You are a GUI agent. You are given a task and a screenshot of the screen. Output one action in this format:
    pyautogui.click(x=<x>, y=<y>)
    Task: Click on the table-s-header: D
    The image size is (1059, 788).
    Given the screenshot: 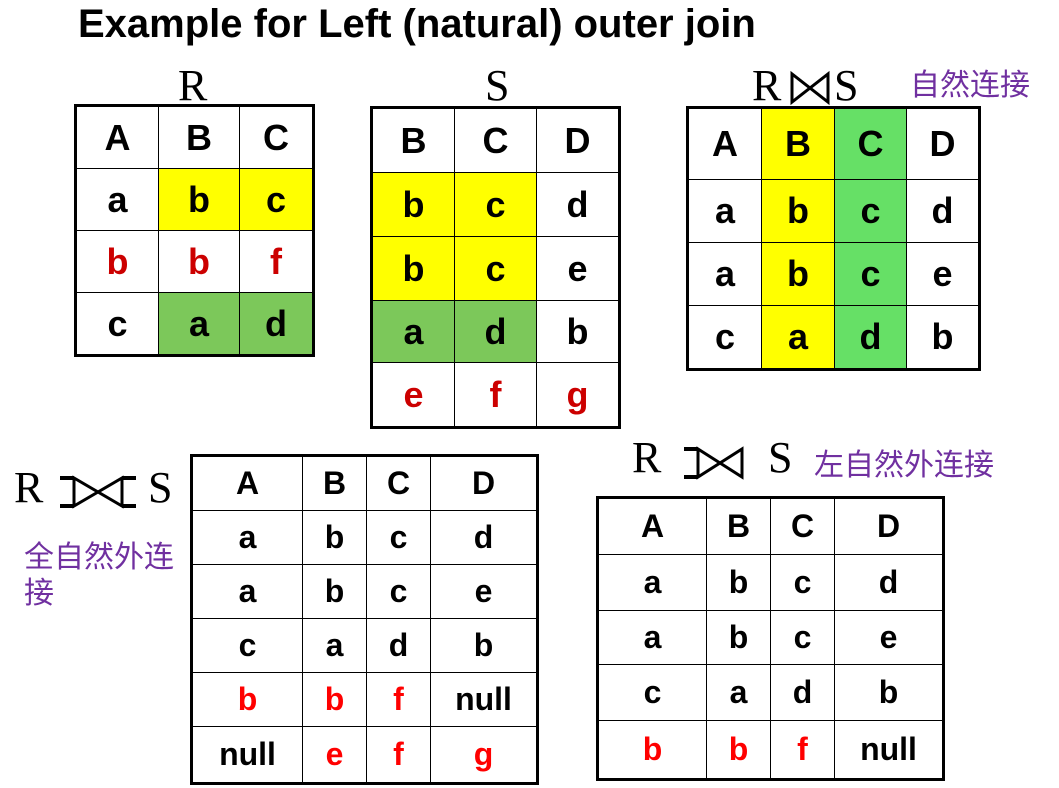 What is the action you would take?
    pyautogui.click(x=577, y=140)
    